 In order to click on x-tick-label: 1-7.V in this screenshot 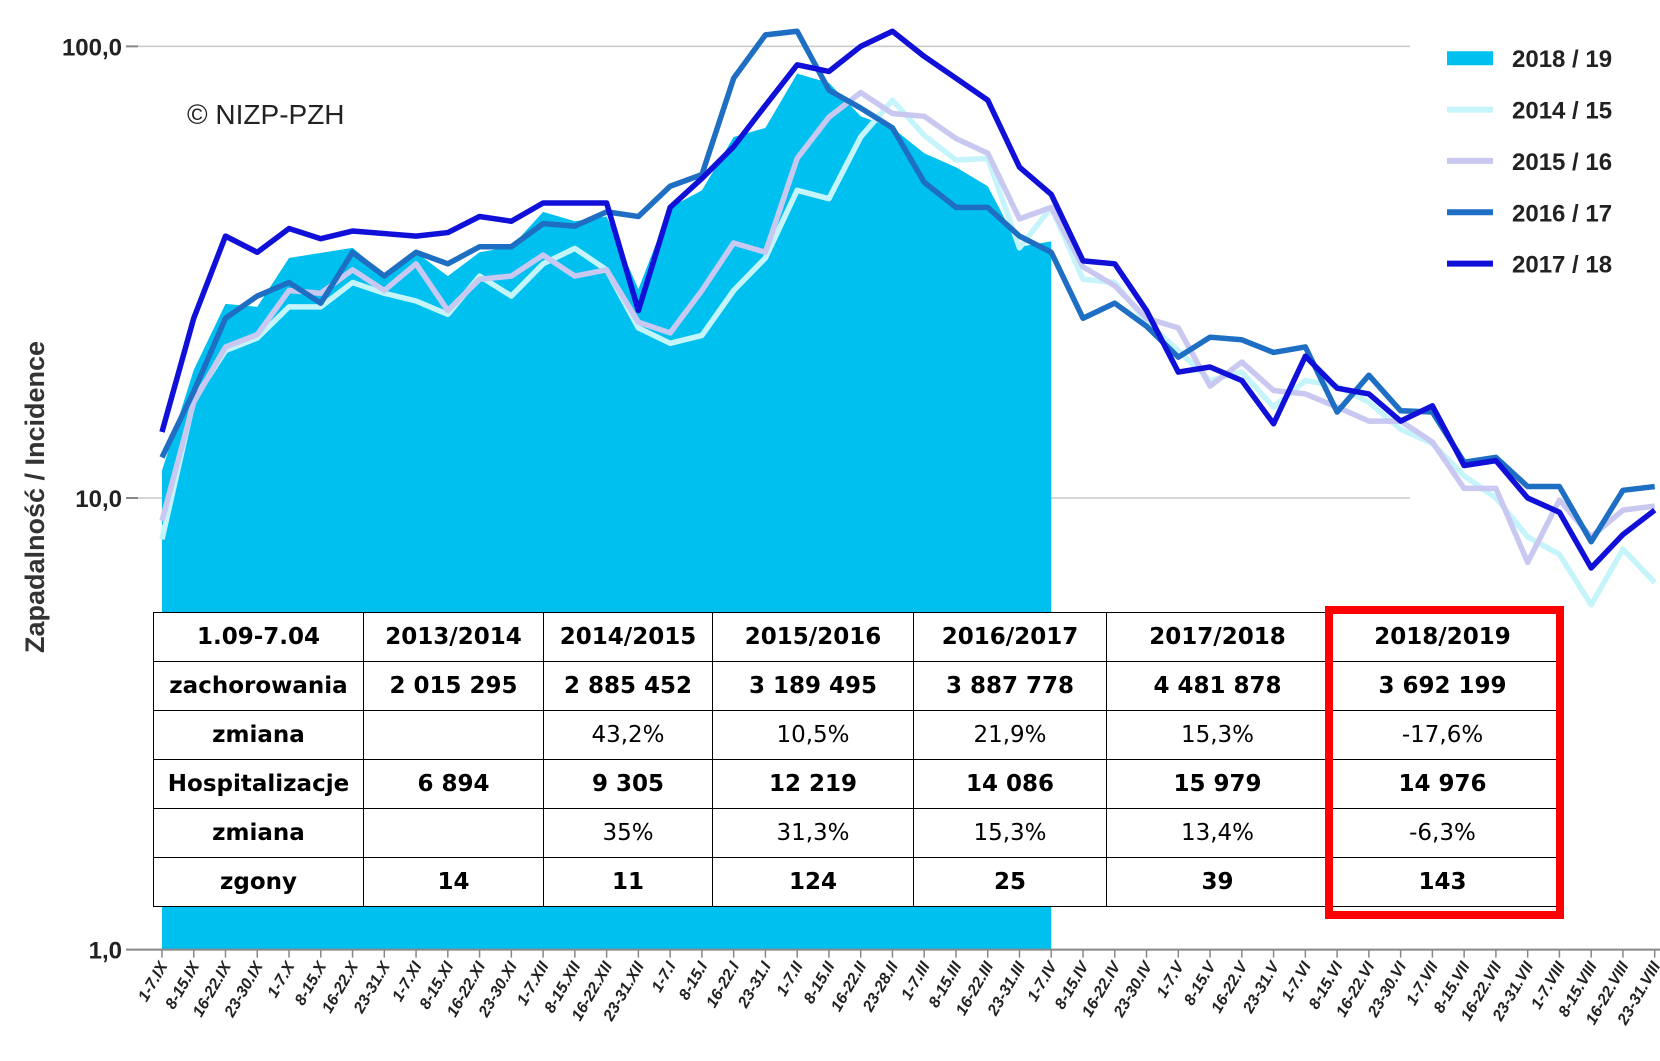, I will do `click(1171, 979)`.